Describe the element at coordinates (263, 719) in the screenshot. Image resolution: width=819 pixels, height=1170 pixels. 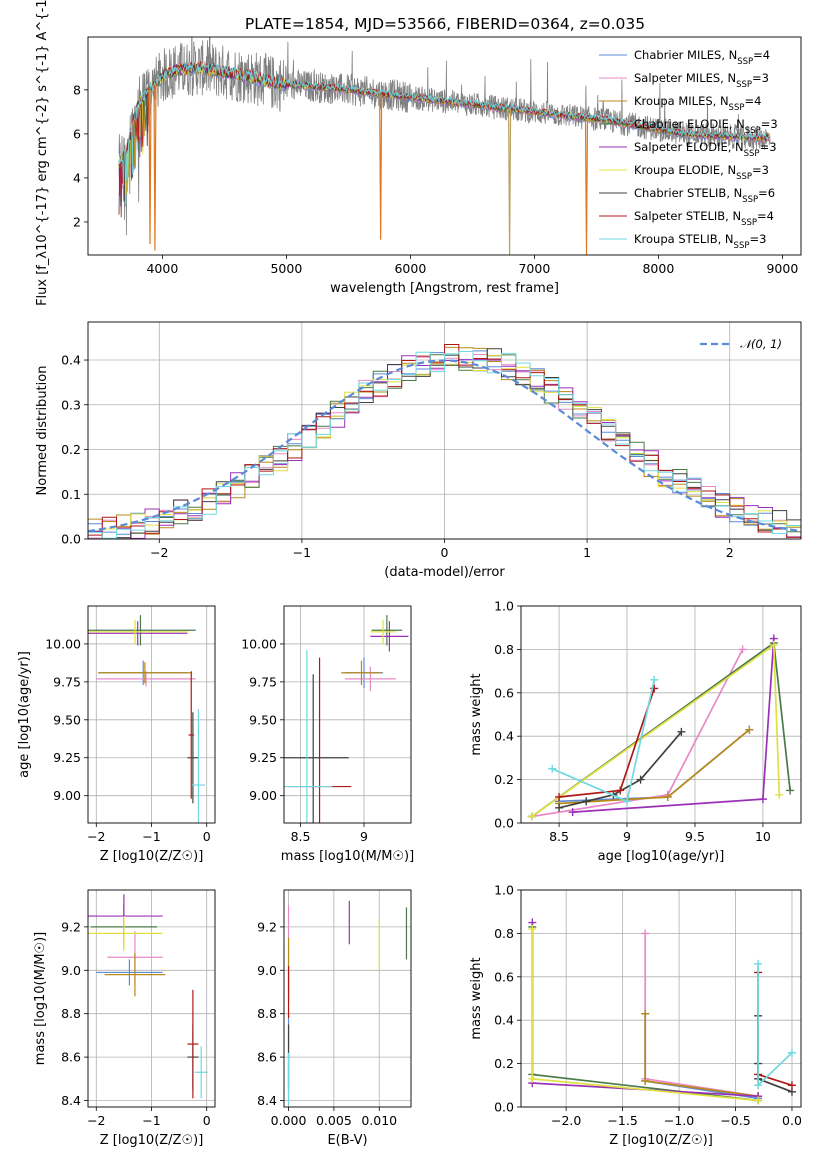
I see `y-tick-label: 9.50` at that location.